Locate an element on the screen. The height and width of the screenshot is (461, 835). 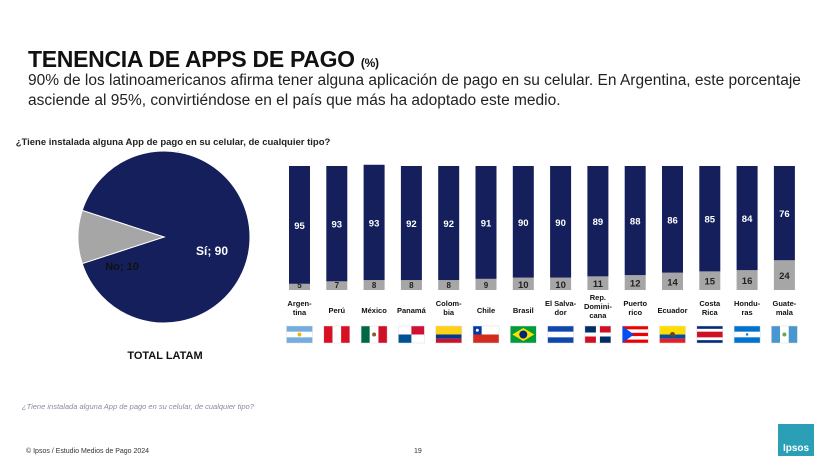
bar-category-label: Costa Rica is located at coordinates (710, 308).